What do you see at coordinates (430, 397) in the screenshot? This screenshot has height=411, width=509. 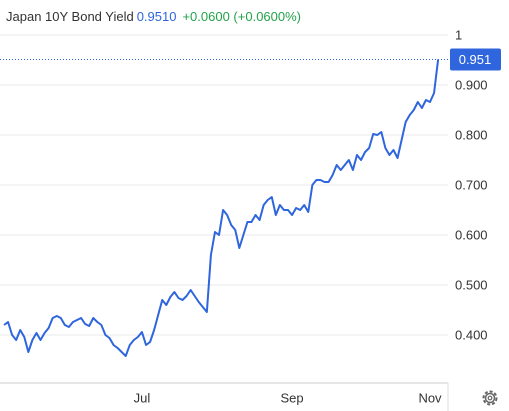 I see `x-tick-label: Nov` at bounding box center [430, 397].